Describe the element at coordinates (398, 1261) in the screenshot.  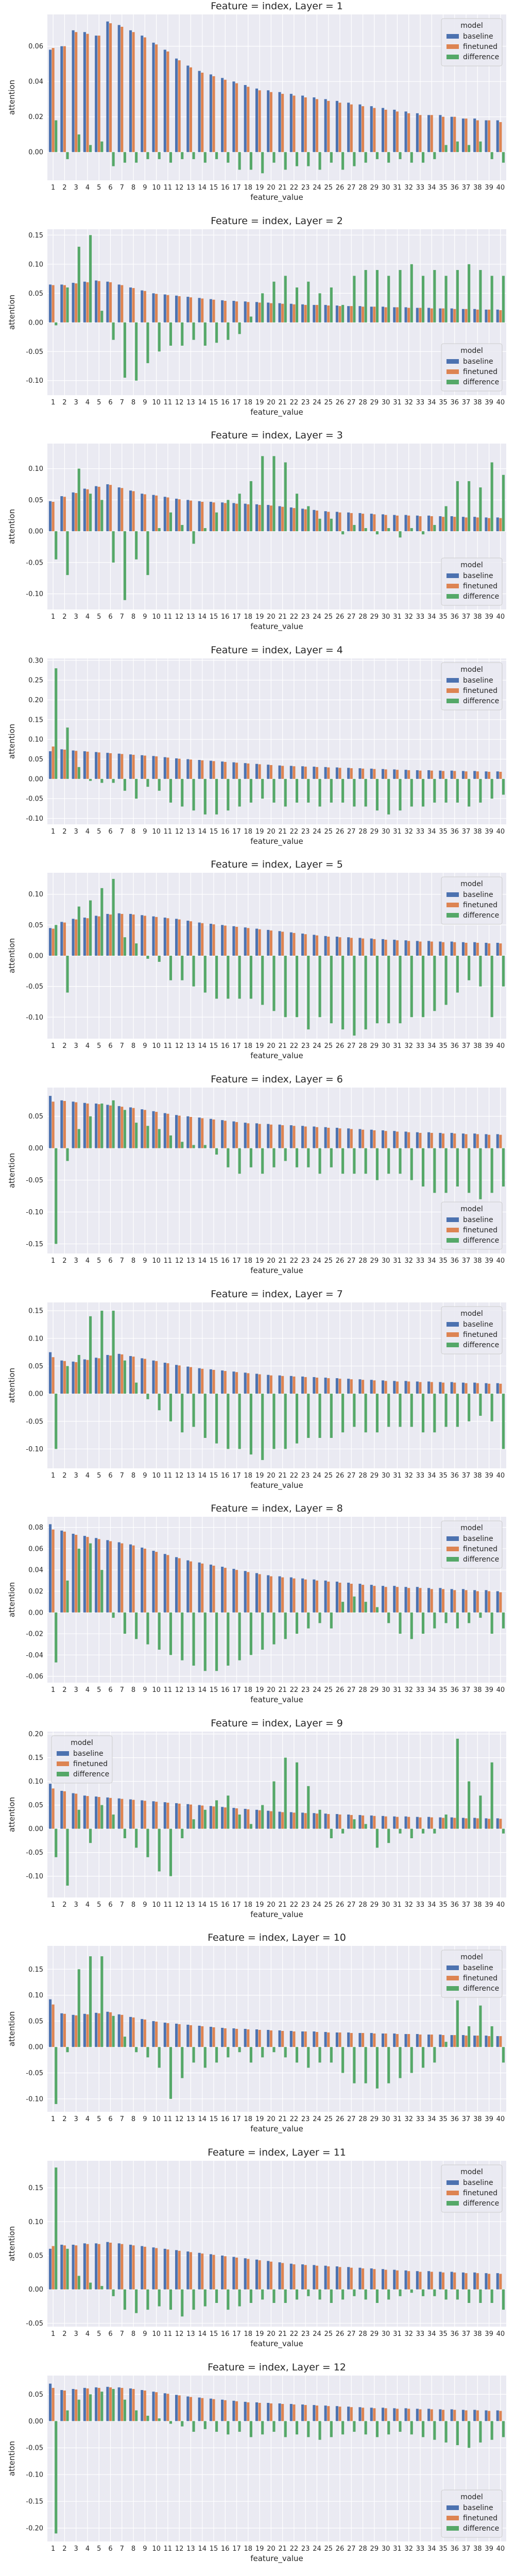
I see `x-tick-label: 31` at that location.